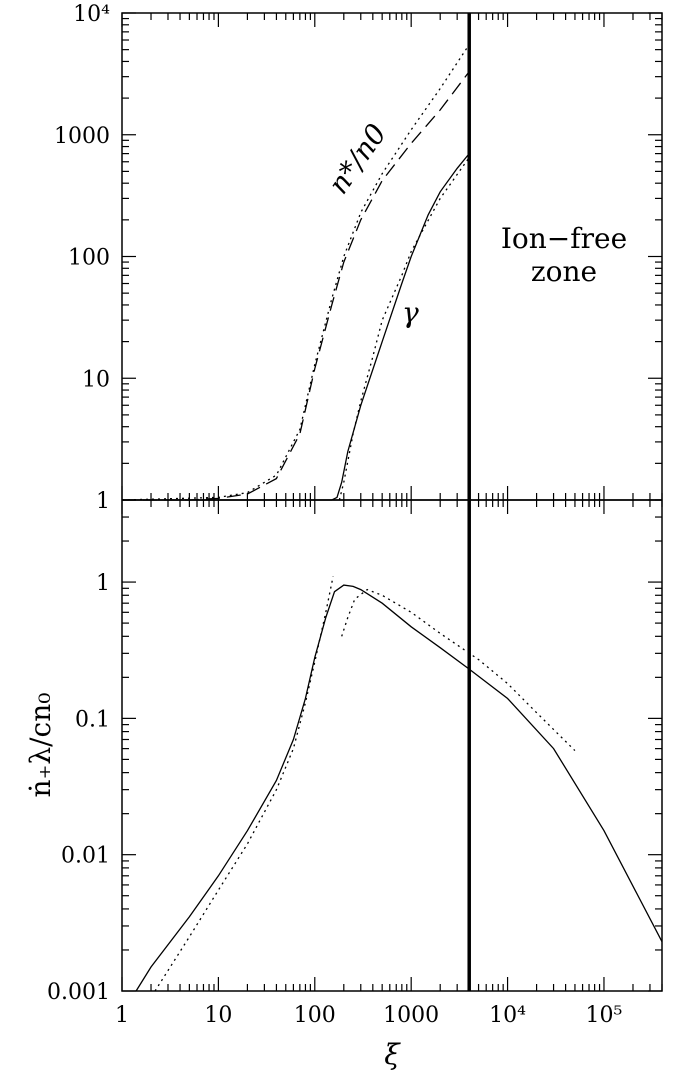 This screenshot has height=1078, width=685. Describe the element at coordinates (85, 856) in the screenshot. I see `y-tick-label: 0.01` at that location.